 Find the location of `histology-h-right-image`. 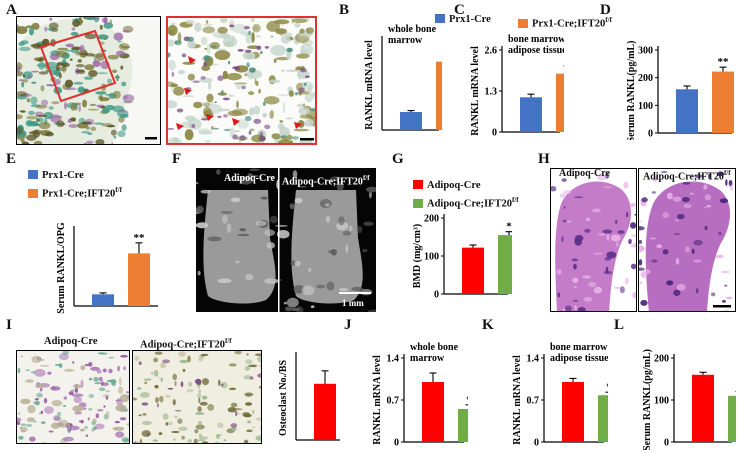

histology-h-right-image is located at coordinates (686, 241).